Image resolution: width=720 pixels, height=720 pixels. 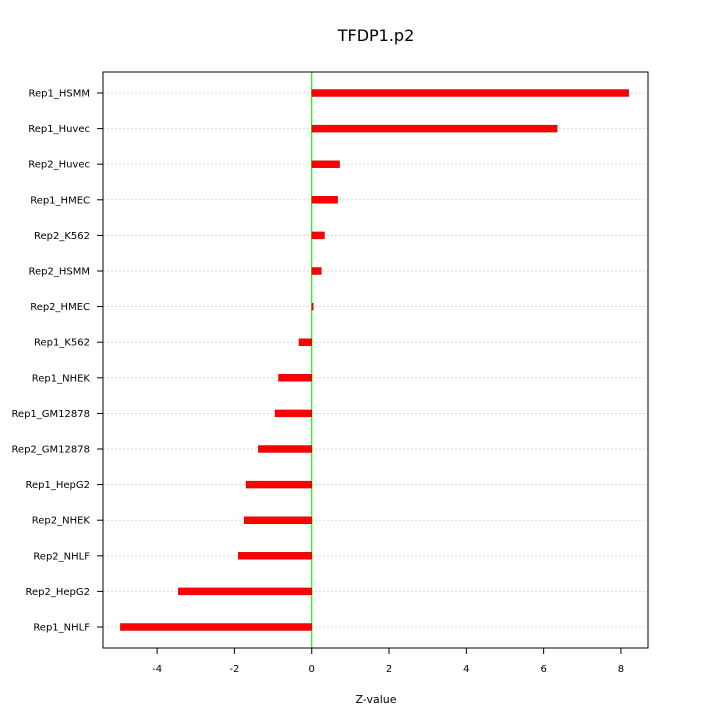 What do you see at coordinates (621, 669) in the screenshot?
I see `x-tick-label: 8` at bounding box center [621, 669].